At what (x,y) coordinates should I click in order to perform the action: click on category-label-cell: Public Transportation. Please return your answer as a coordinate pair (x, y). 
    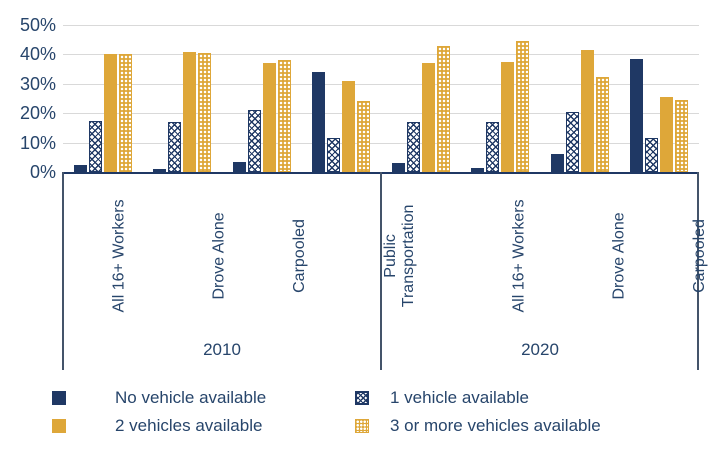
    Looking at the image, I should click on (400, 256).